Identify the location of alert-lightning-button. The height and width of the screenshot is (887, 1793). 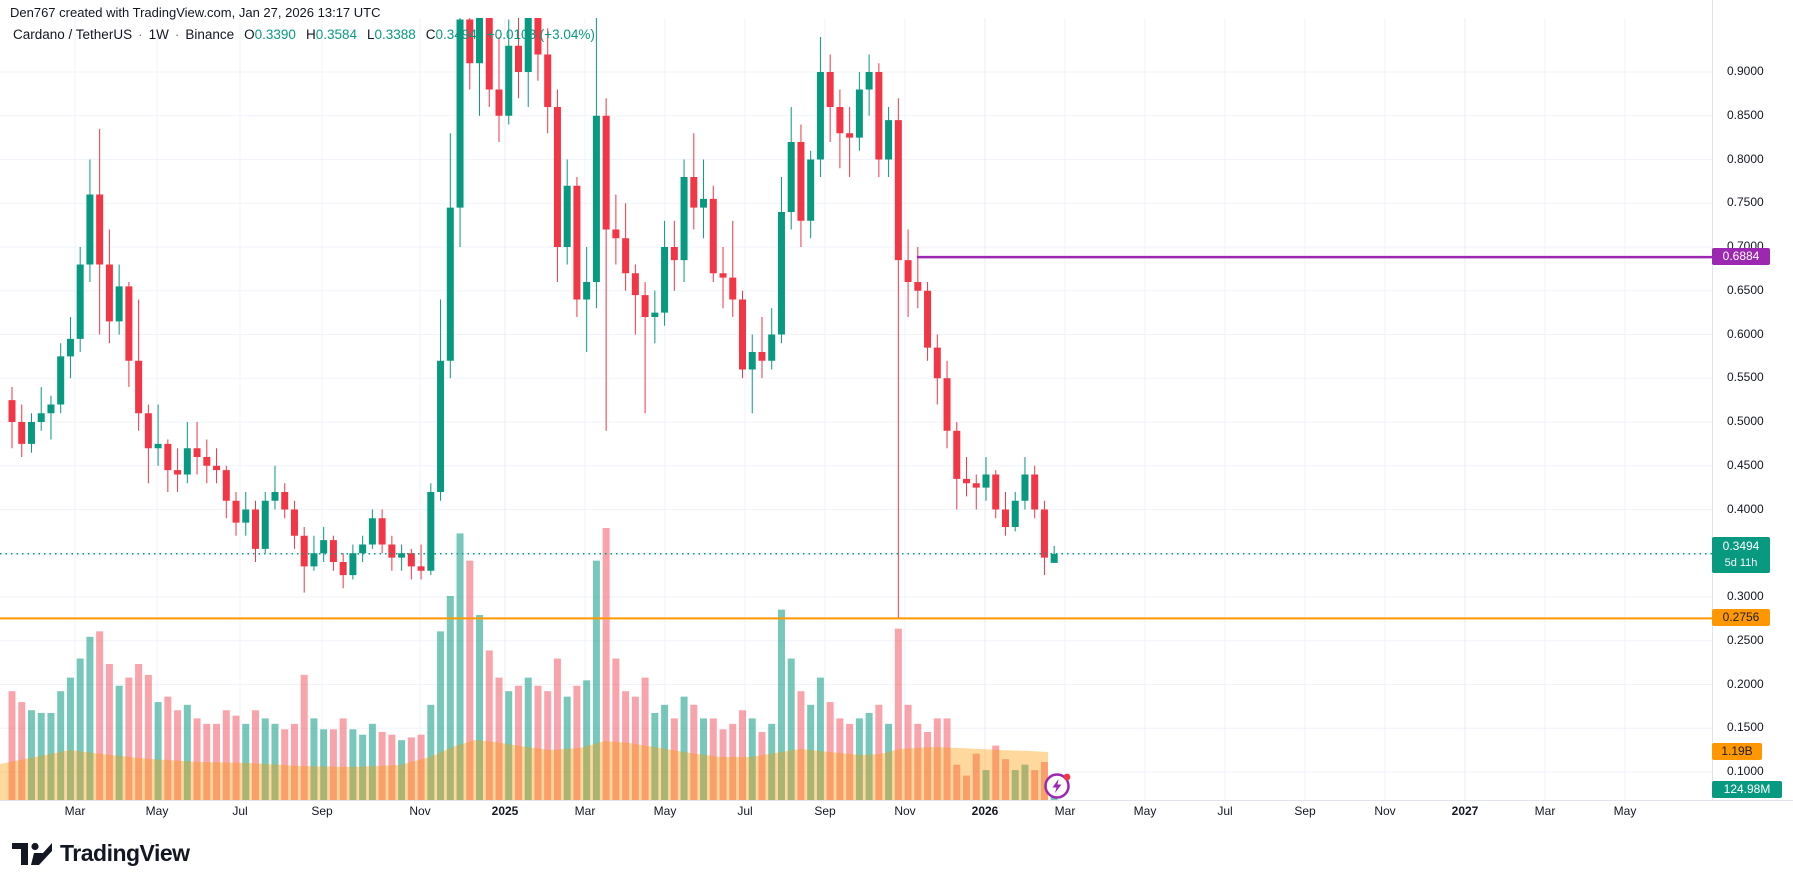
(1057, 786).